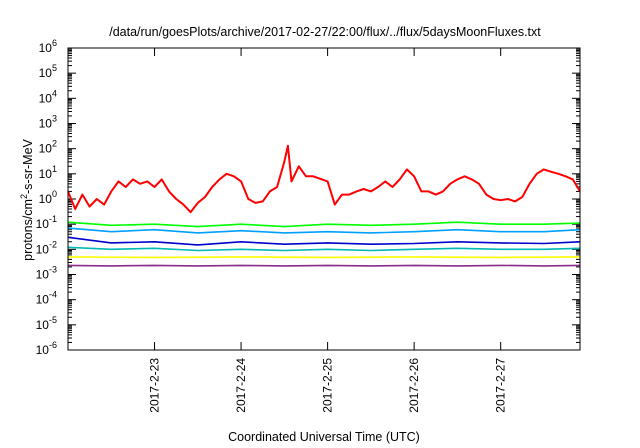  Describe the element at coordinates (48, 172) in the screenshot. I see `y-tick-label: 10¹` at that location.